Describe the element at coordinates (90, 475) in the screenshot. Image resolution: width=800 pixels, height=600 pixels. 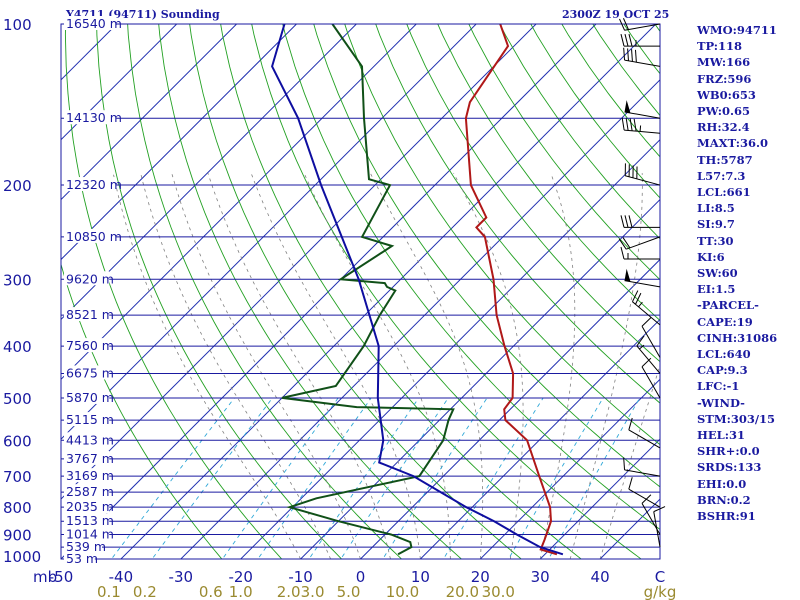
I see `height-label: 3169 m` at that location.